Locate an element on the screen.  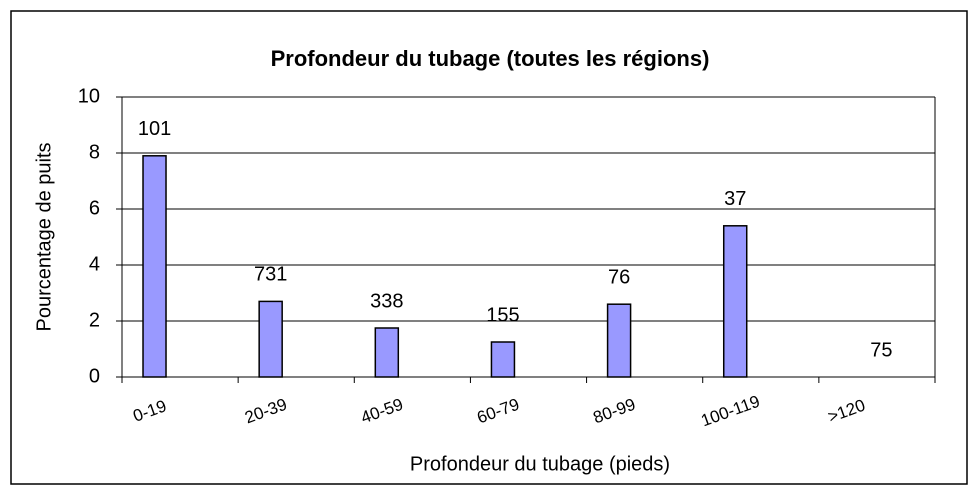
bar-label: 731 is located at coordinates (270, 275).